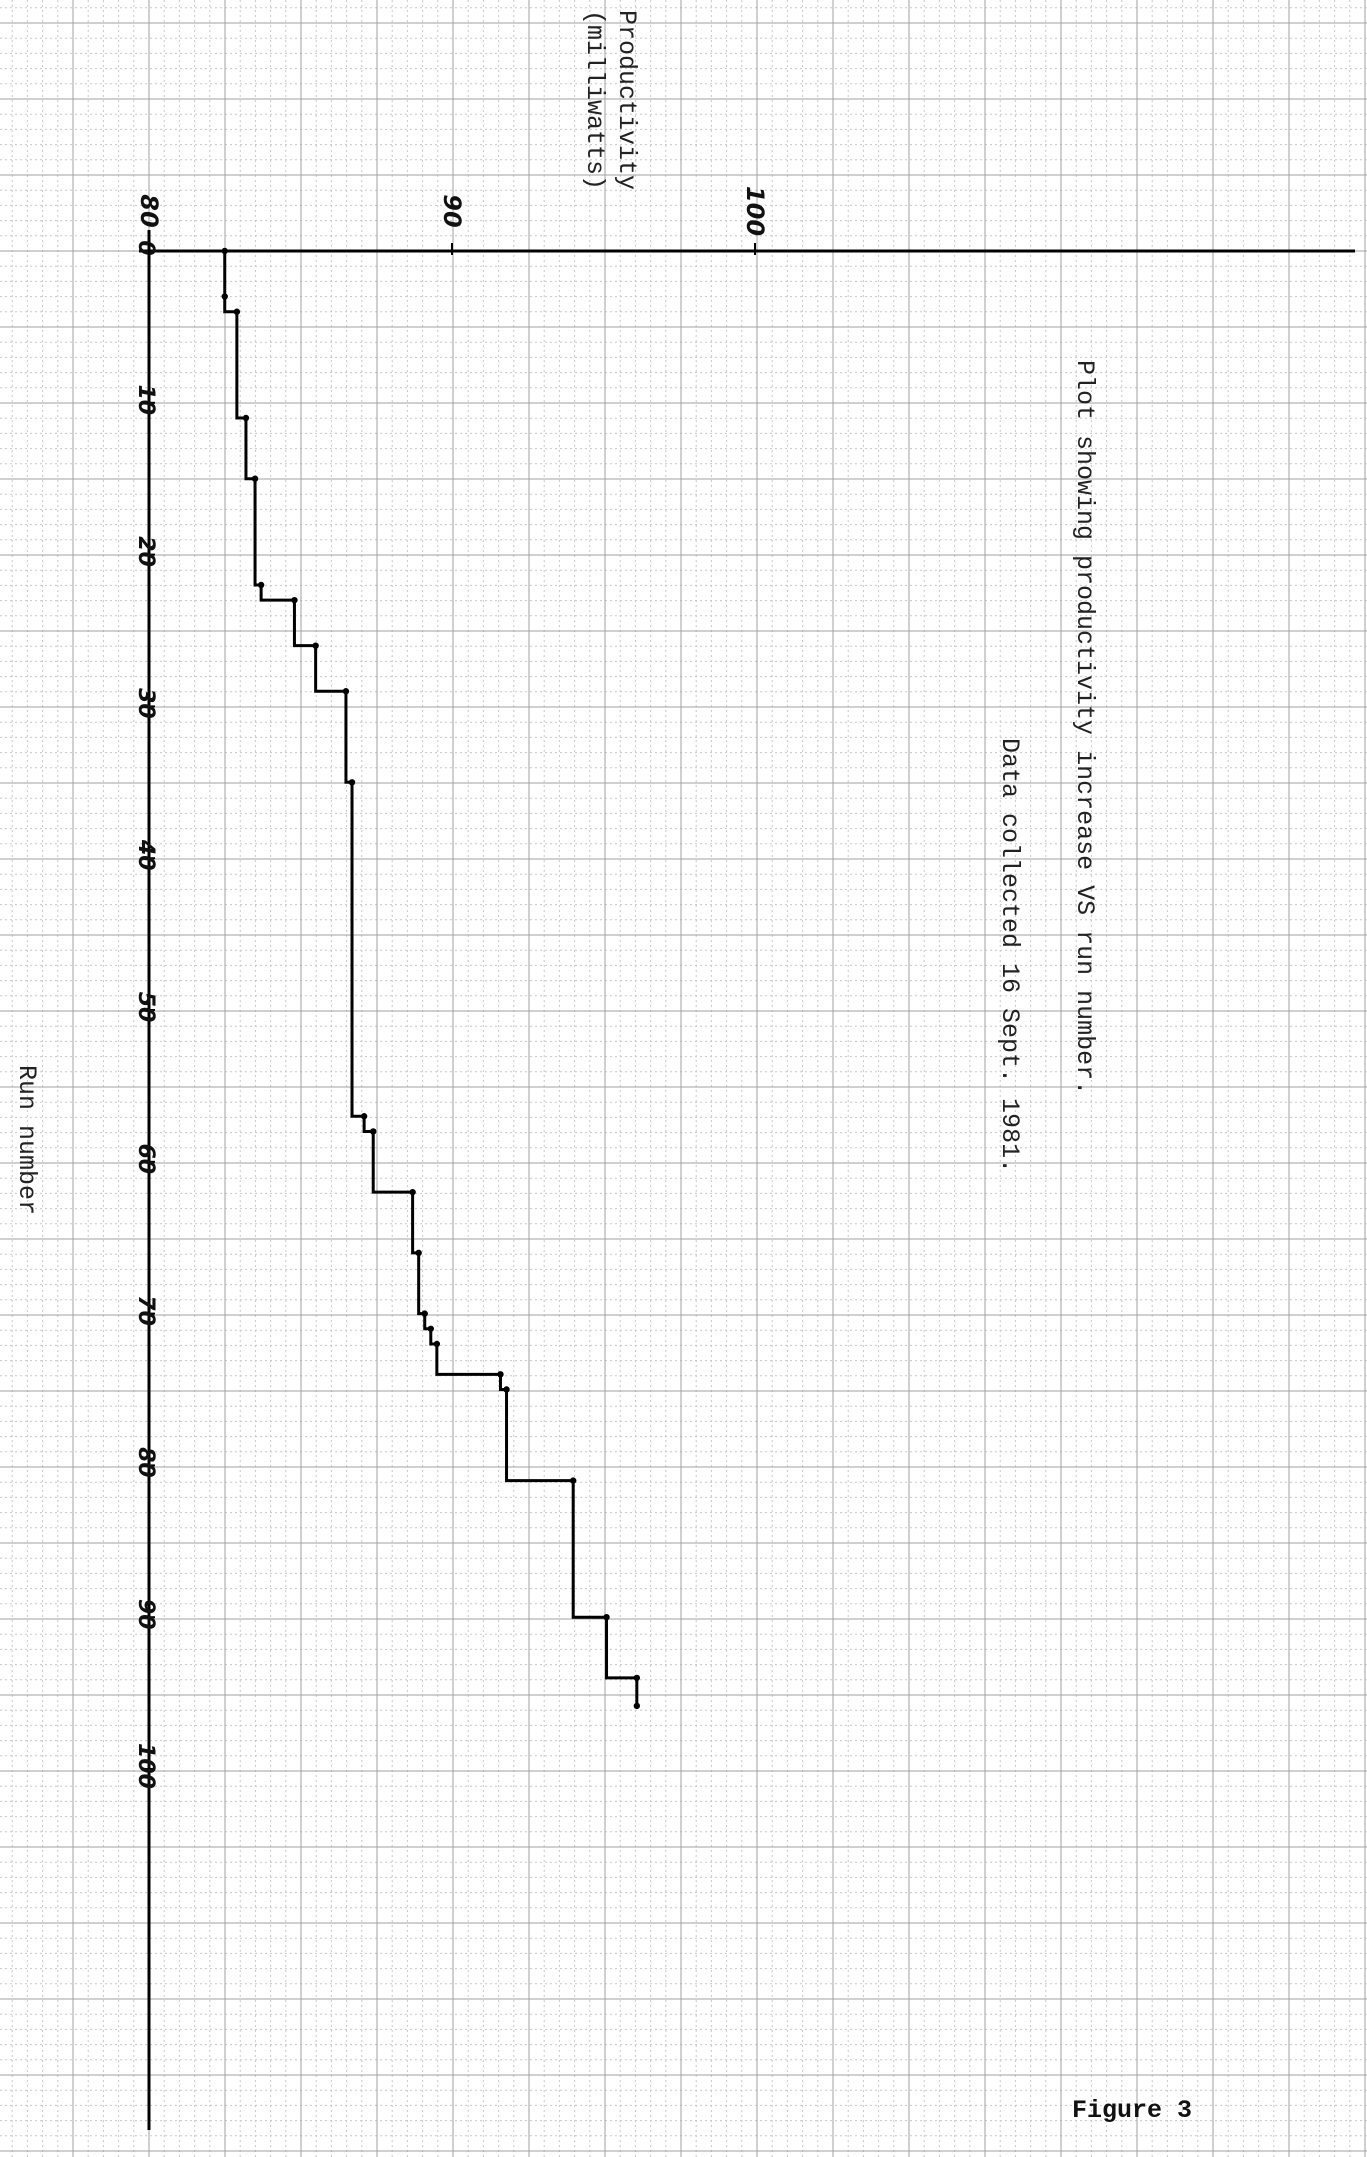  Describe the element at coordinates (452, 210) in the screenshot. I see `y-tick-label: 90` at that location.